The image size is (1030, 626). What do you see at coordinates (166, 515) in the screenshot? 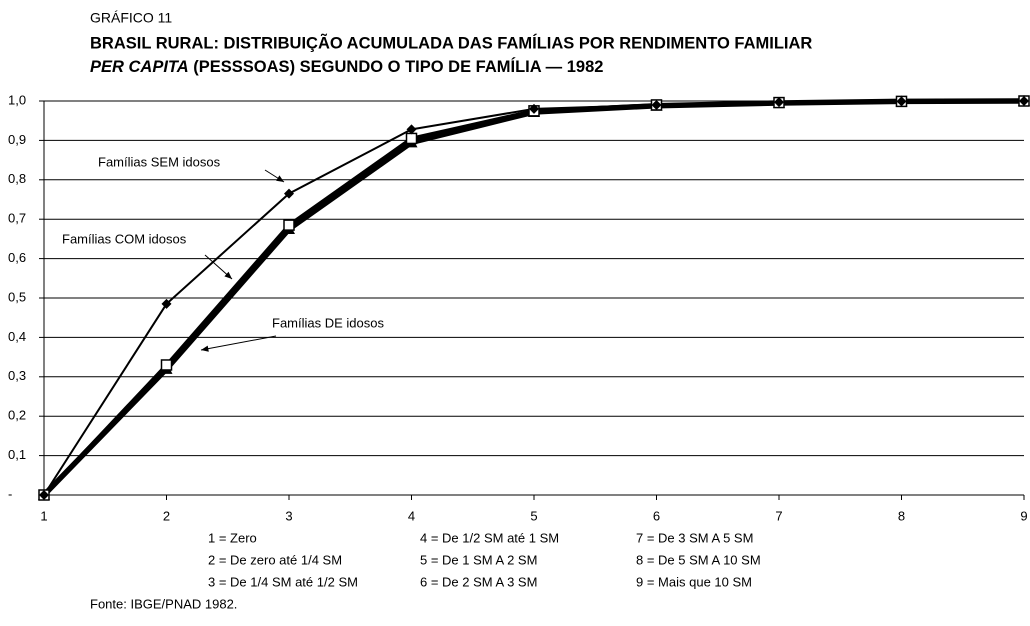
I see `x-tick-label: 2` at bounding box center [166, 515].